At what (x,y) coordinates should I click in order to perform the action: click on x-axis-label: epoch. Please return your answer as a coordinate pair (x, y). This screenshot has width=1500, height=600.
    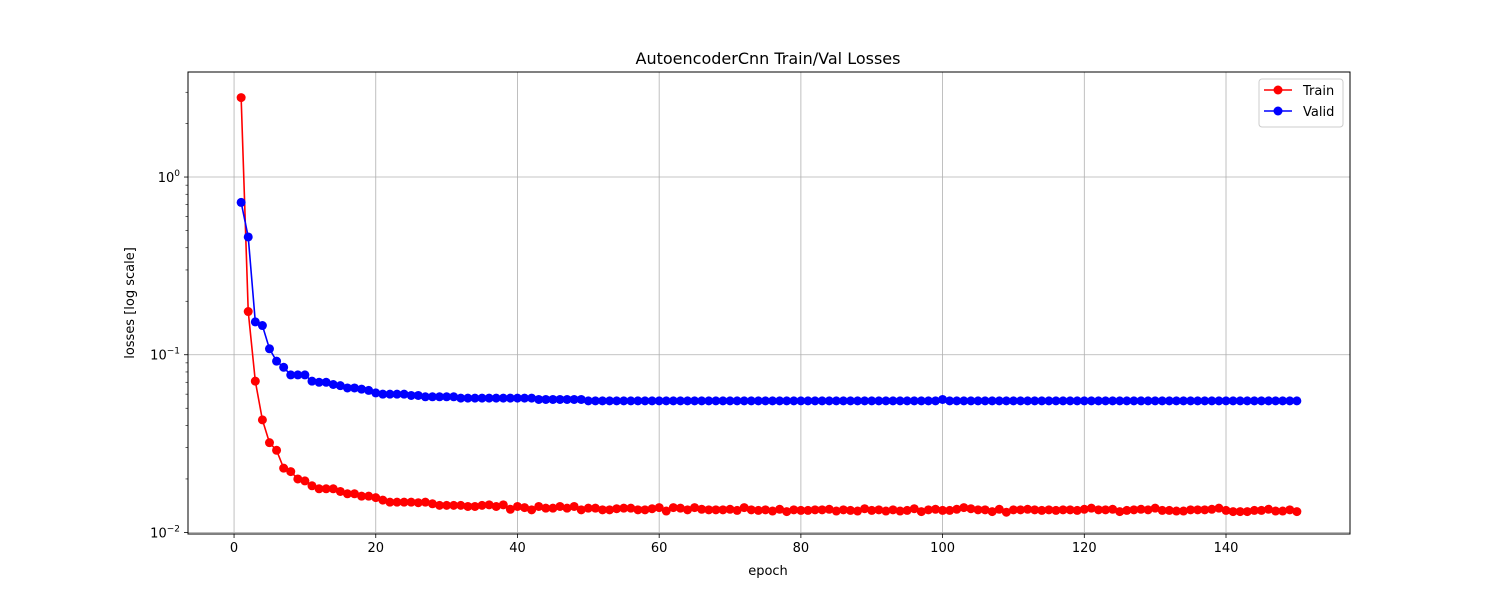
    Looking at the image, I should click on (768, 571).